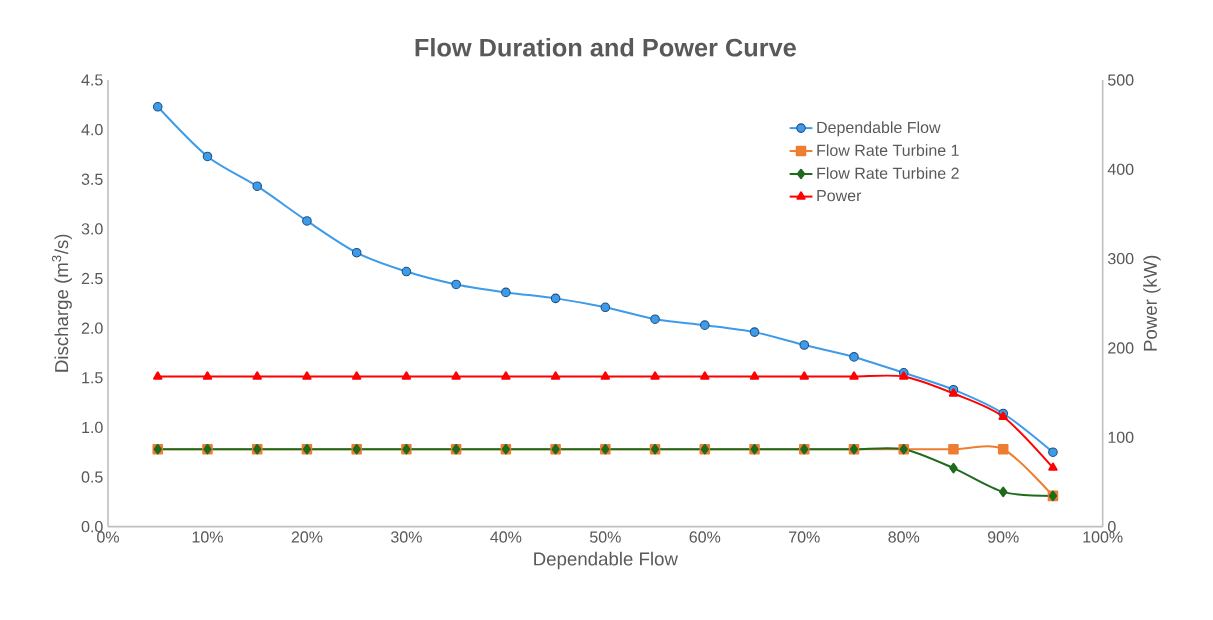 The image size is (1213, 620). Describe the element at coordinates (1152, 303) in the screenshot. I see `y2-axis-title: Power (kW)` at that location.